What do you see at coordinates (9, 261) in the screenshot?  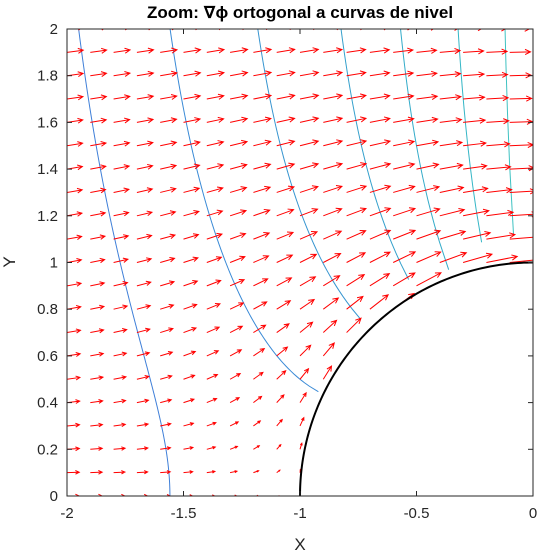 I see `y-axis-label: Y` at bounding box center [9, 261].